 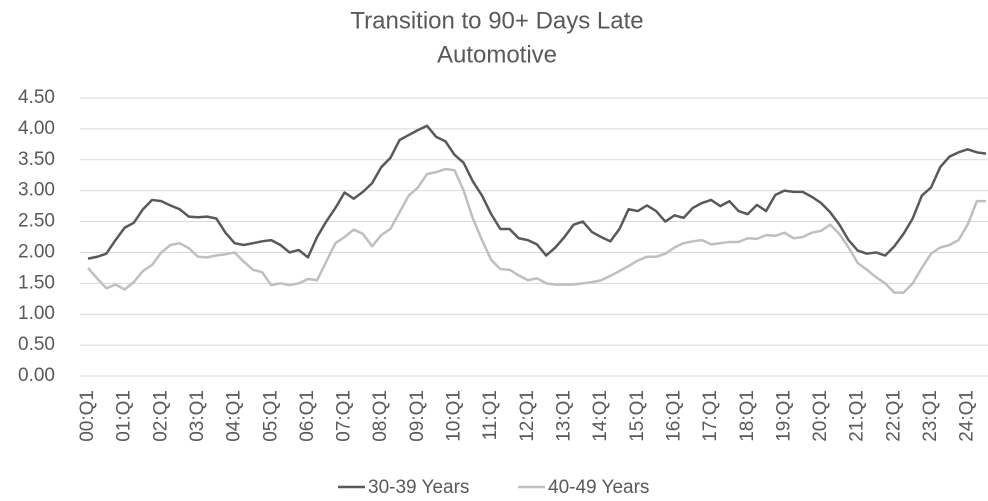 What do you see at coordinates (36, 97) in the screenshot?
I see `y-tick-label: 4.50` at bounding box center [36, 97].